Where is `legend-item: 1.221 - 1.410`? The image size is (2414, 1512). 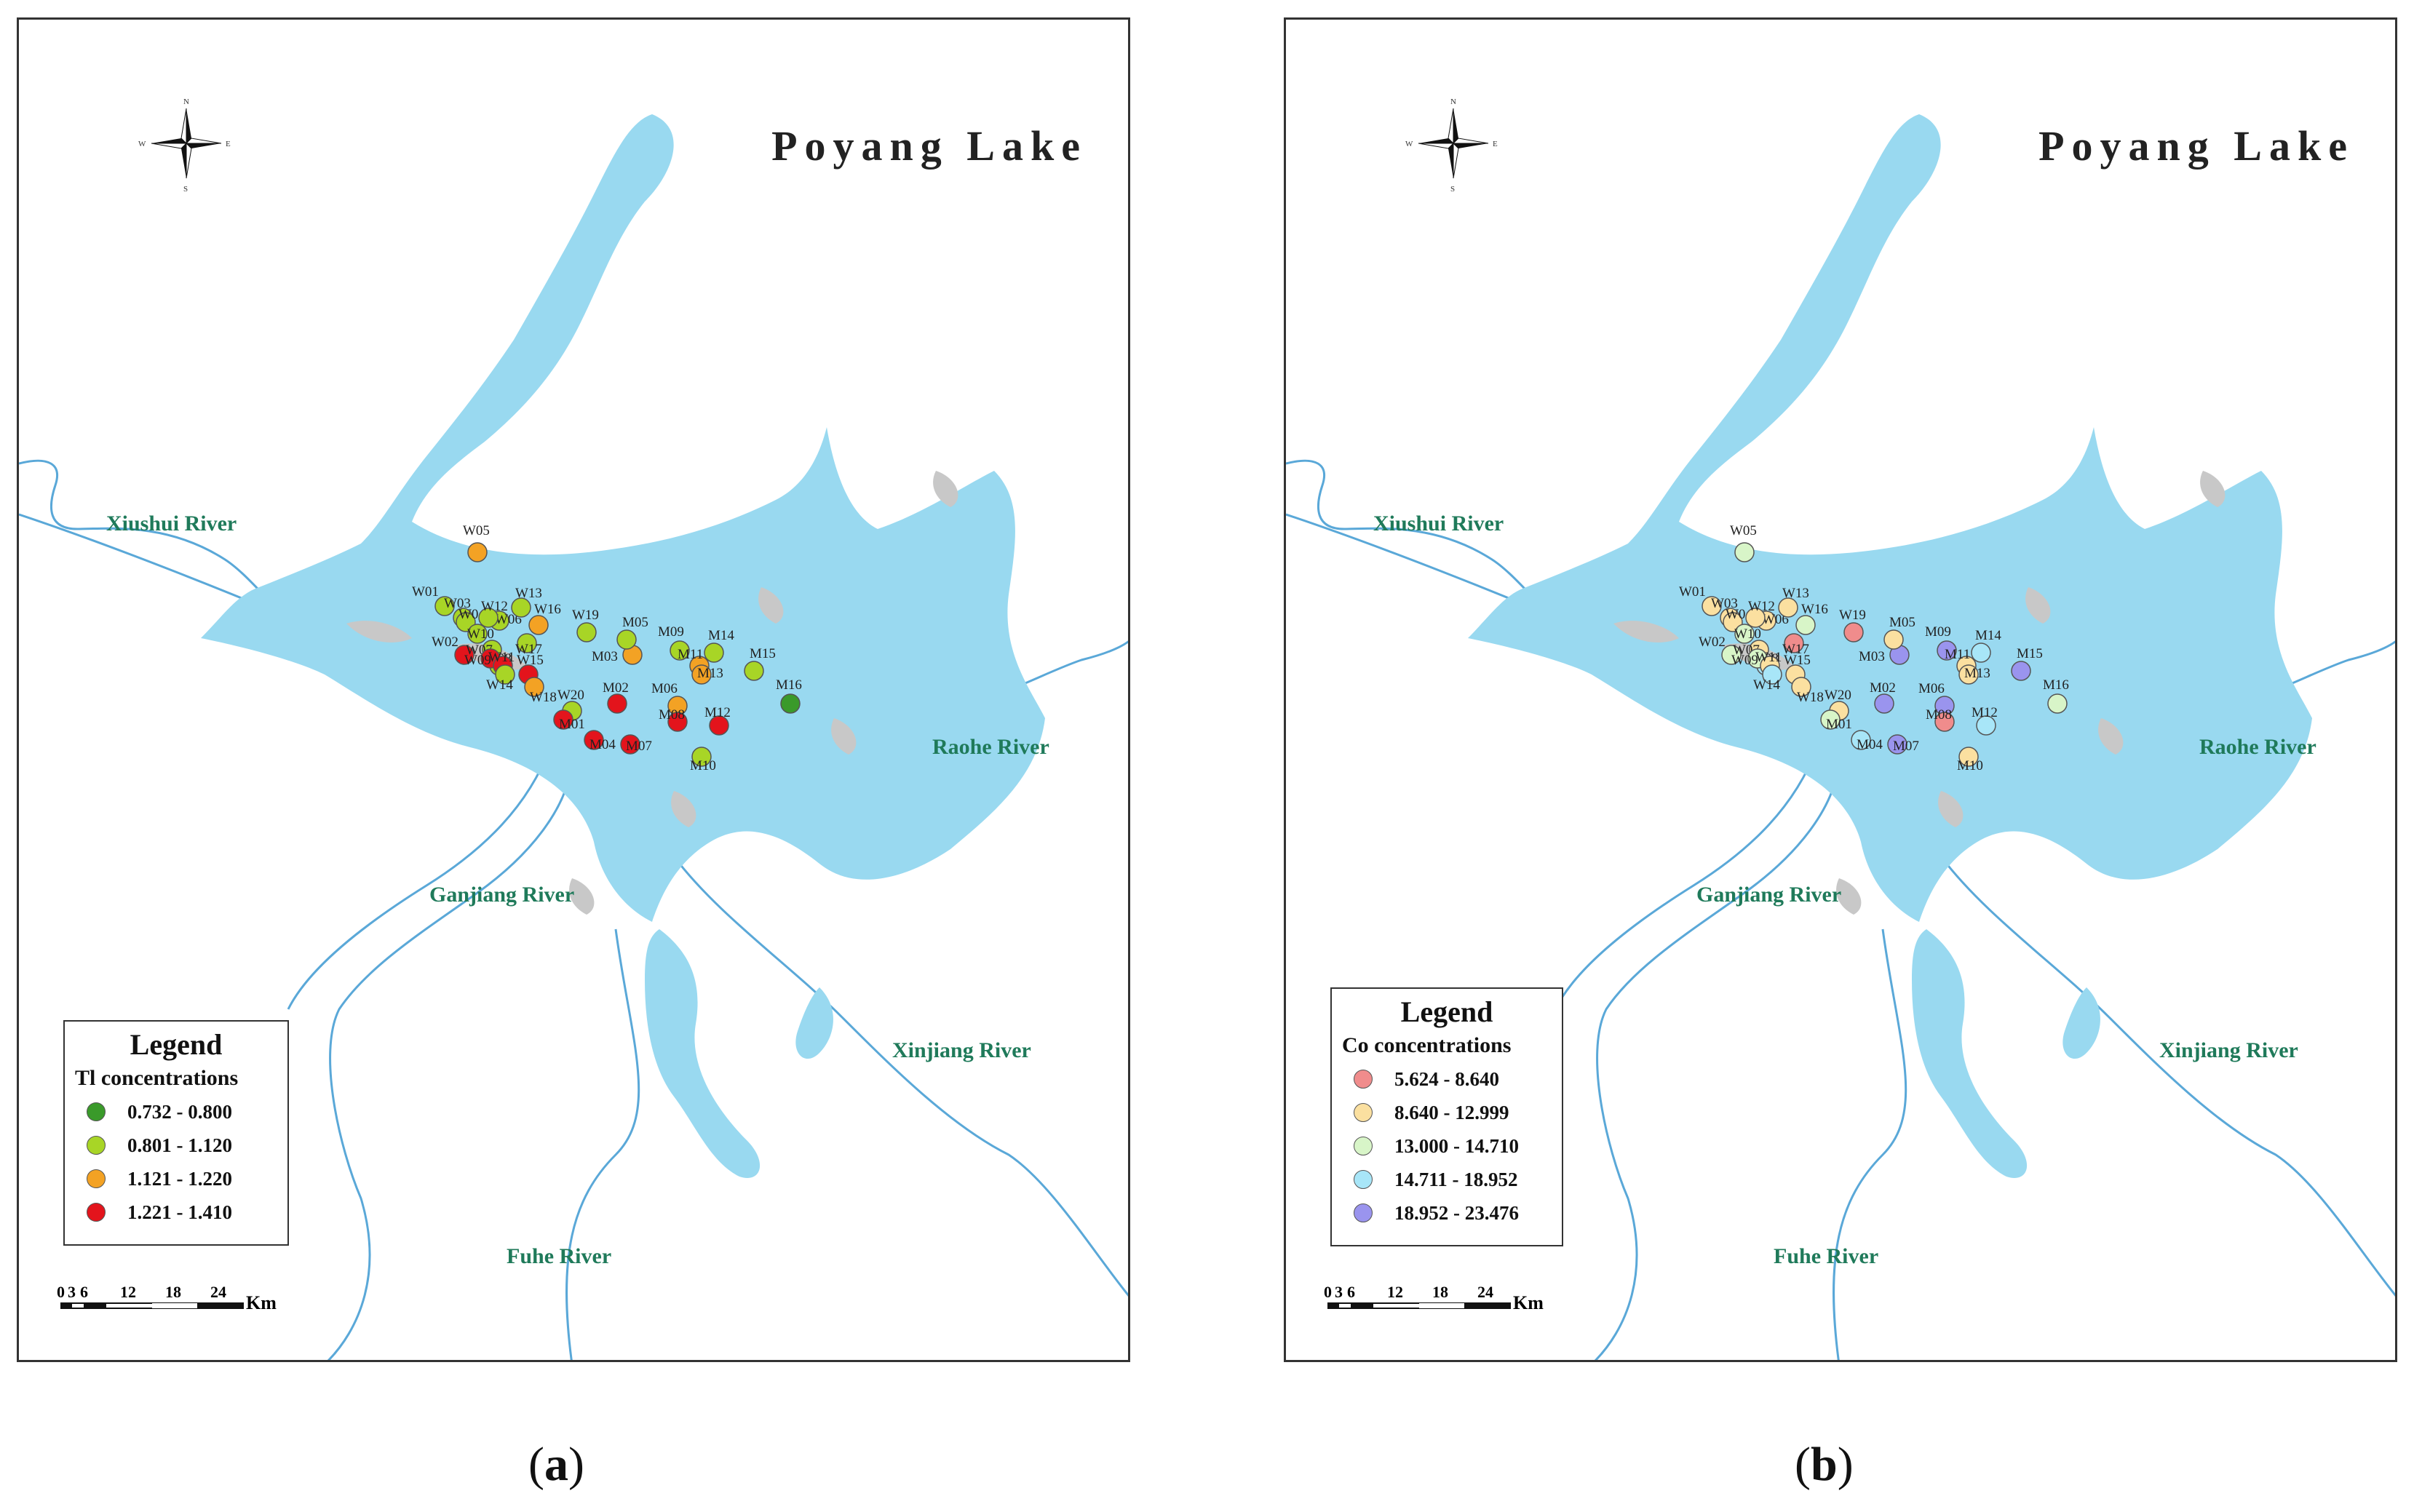
legend-item: 1.221 - 1.410 is located at coordinates (187, 1212).